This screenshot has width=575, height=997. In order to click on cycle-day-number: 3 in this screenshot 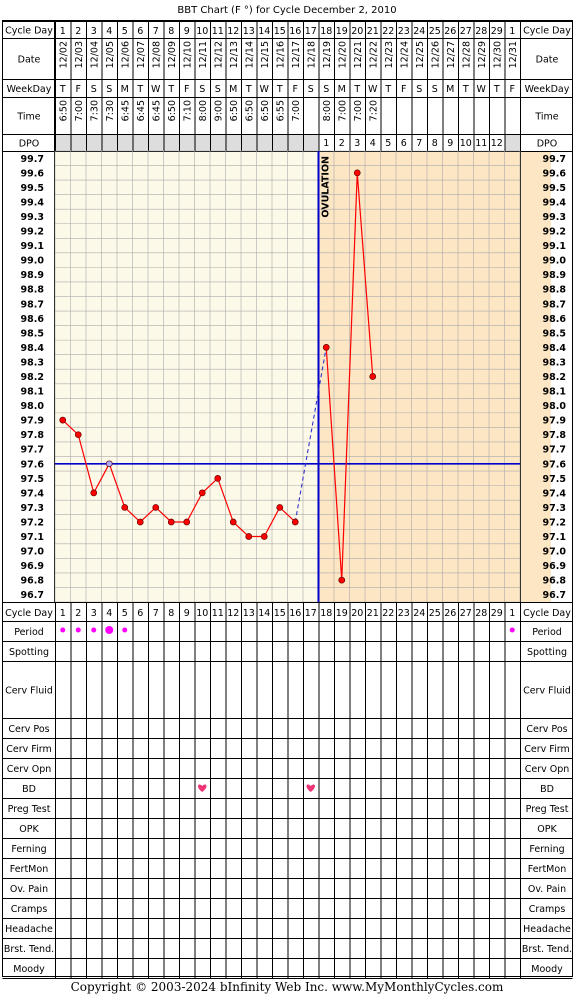, I will do `click(94, 31)`.